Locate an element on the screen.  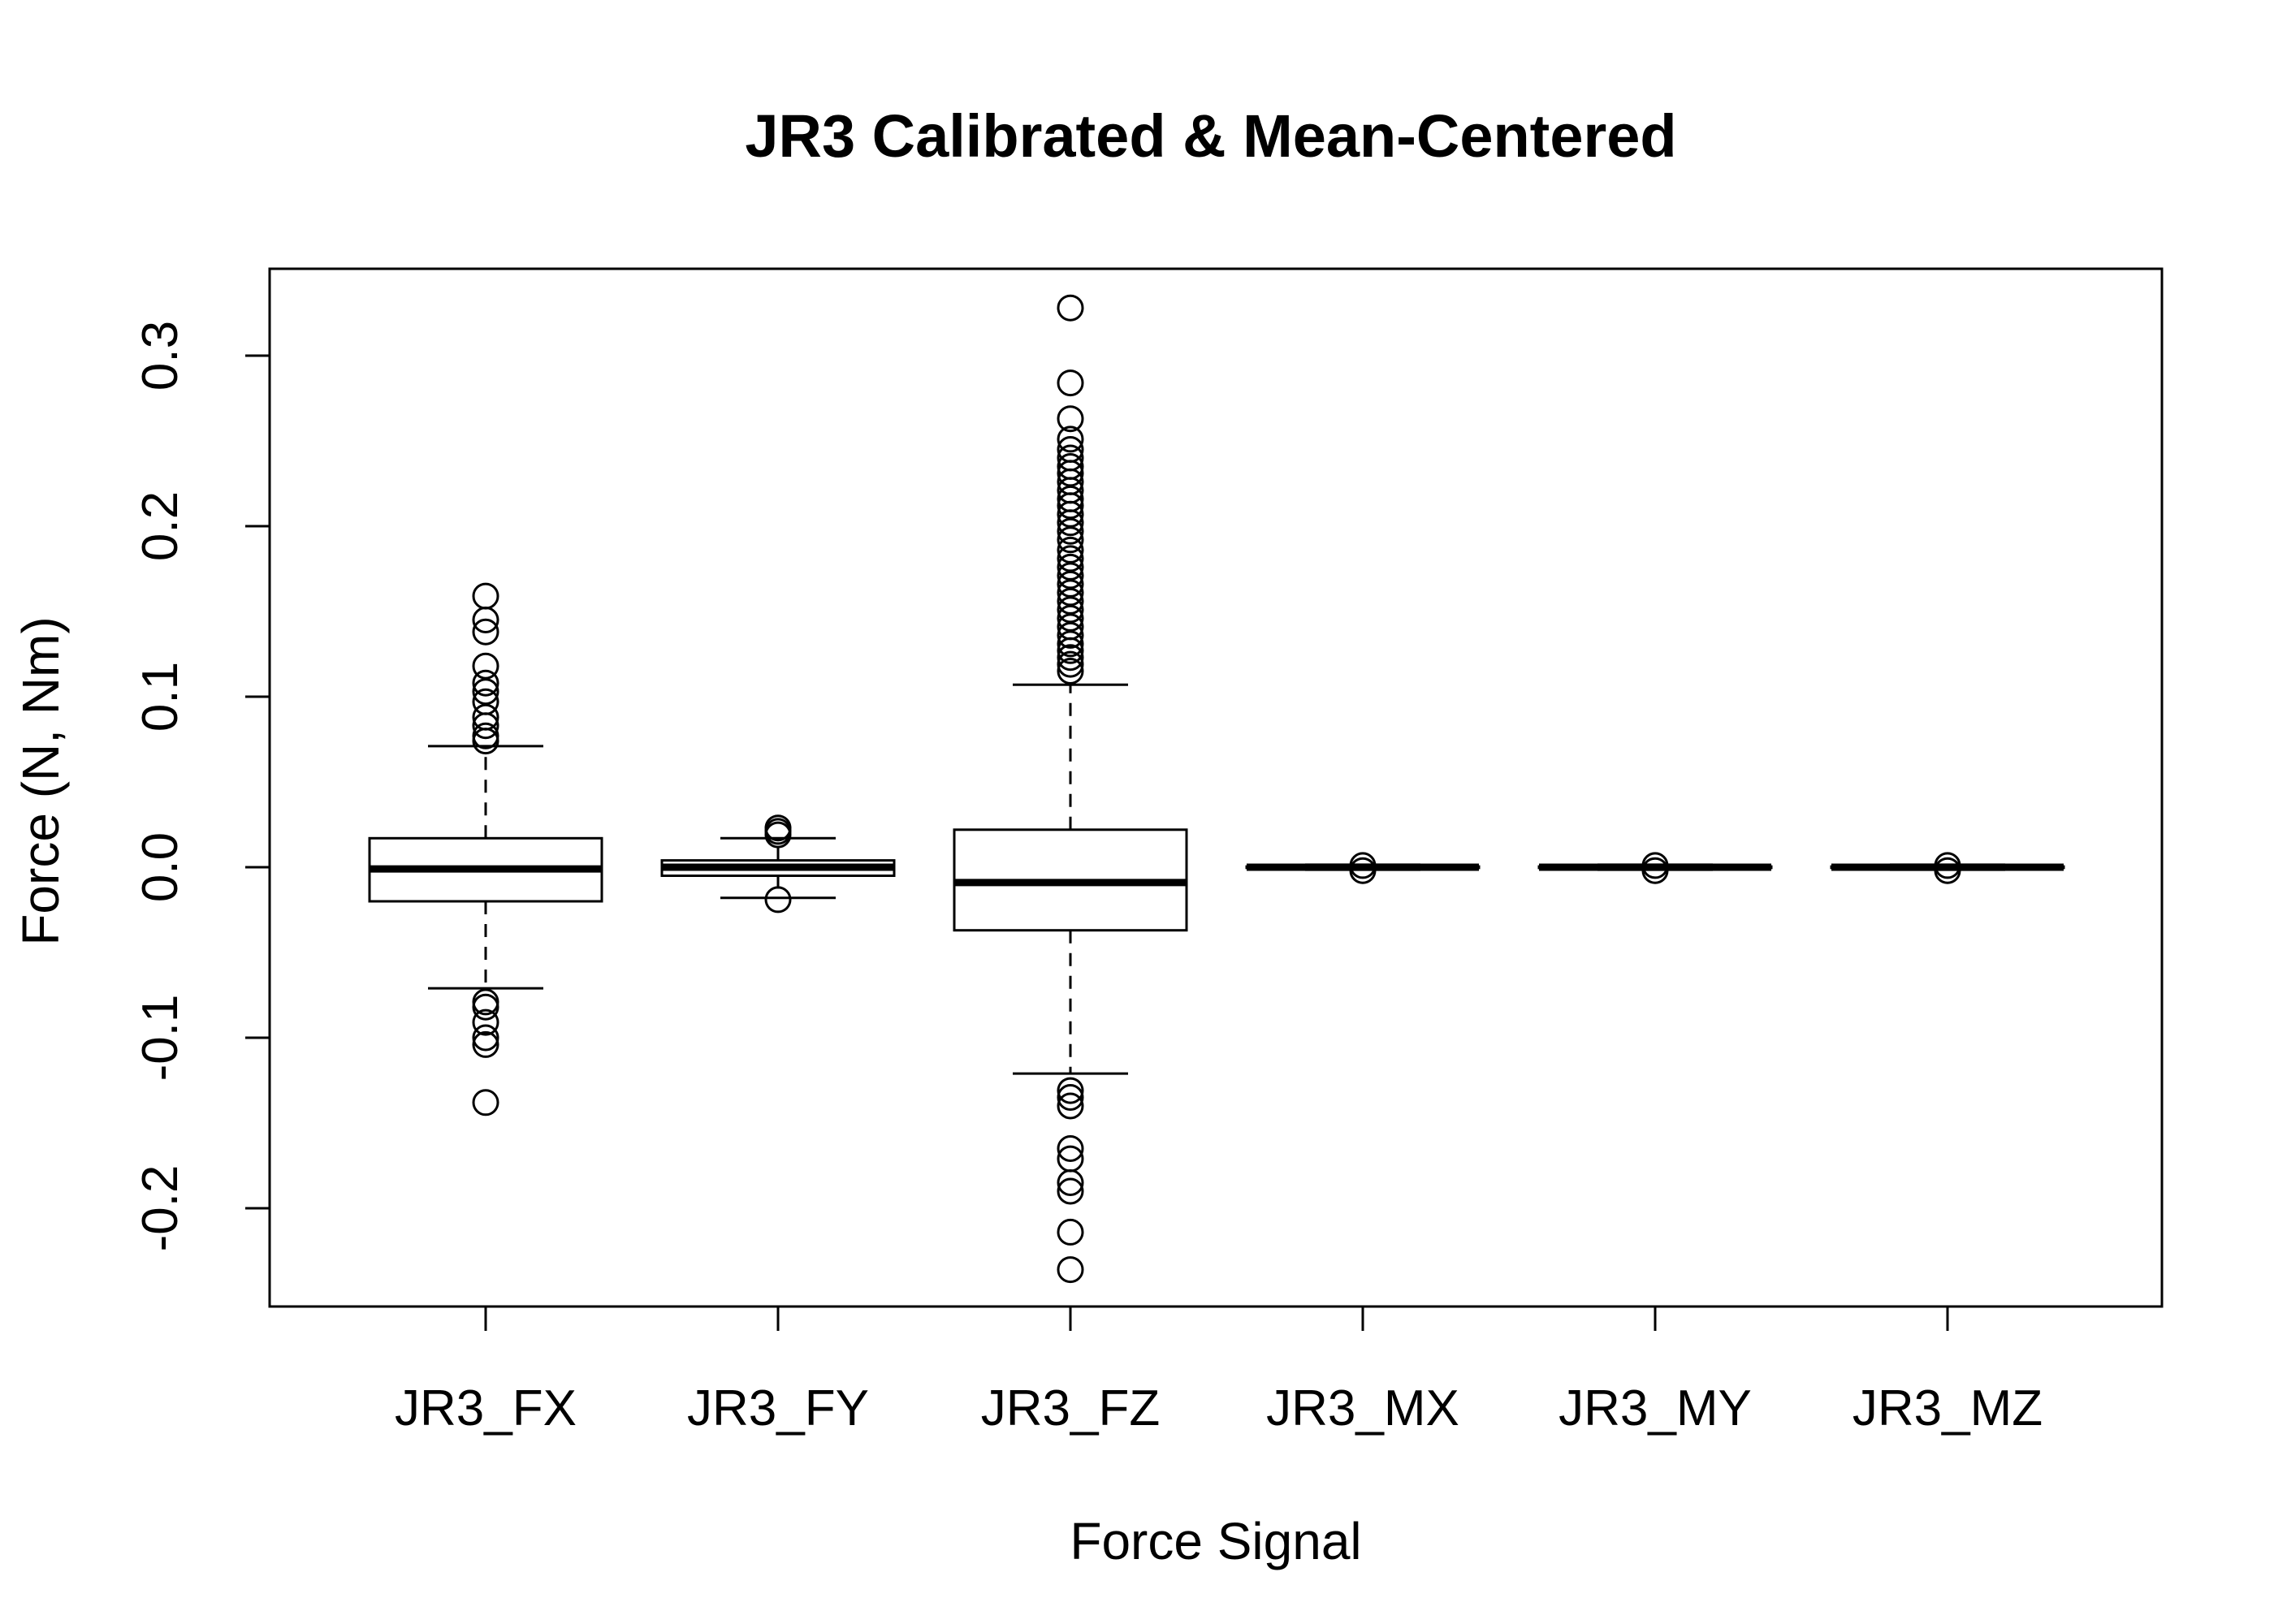
x-axis-label: Force Signal is located at coordinates (1215, 1541).